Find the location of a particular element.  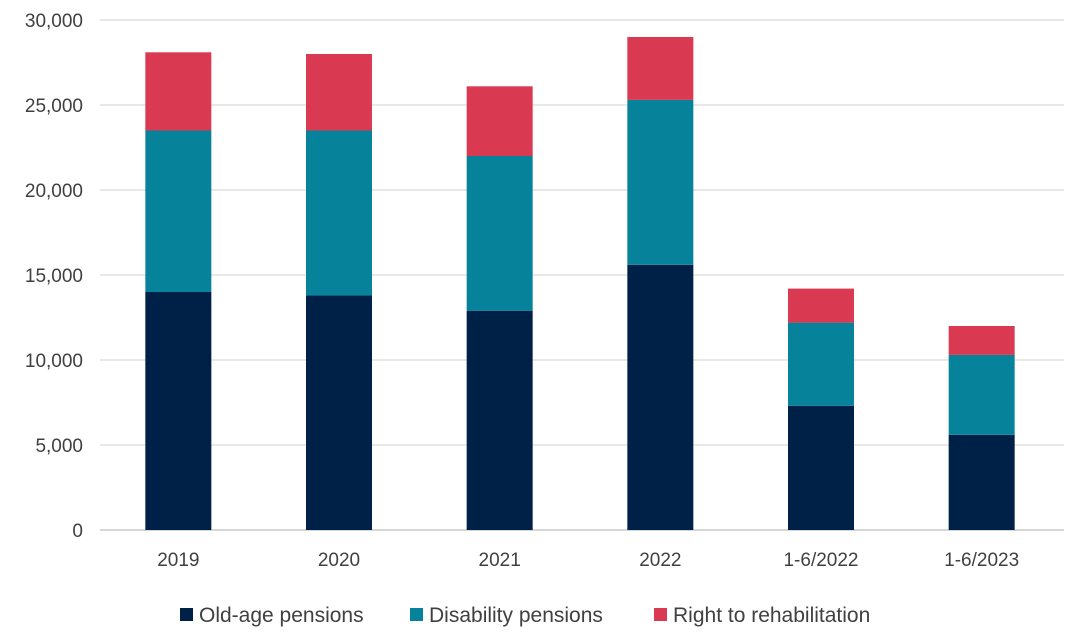

y-axis-ticks: 0 5,000 10,000 15,000 20,000 25,000 30,000 is located at coordinates (54, 276).